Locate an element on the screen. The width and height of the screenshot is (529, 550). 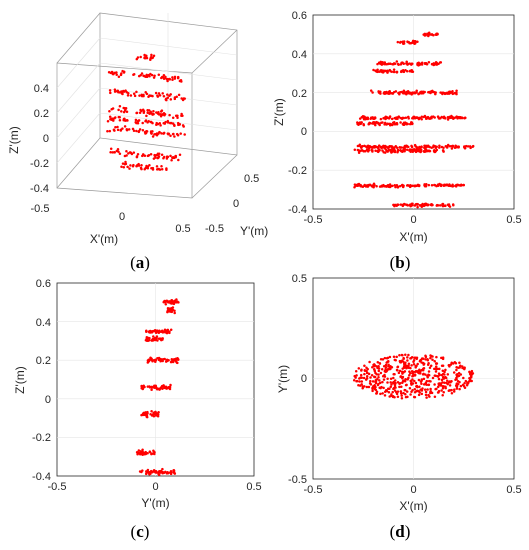
panel-d-y-label: Y'(m) is located at coordinates (283, 379).